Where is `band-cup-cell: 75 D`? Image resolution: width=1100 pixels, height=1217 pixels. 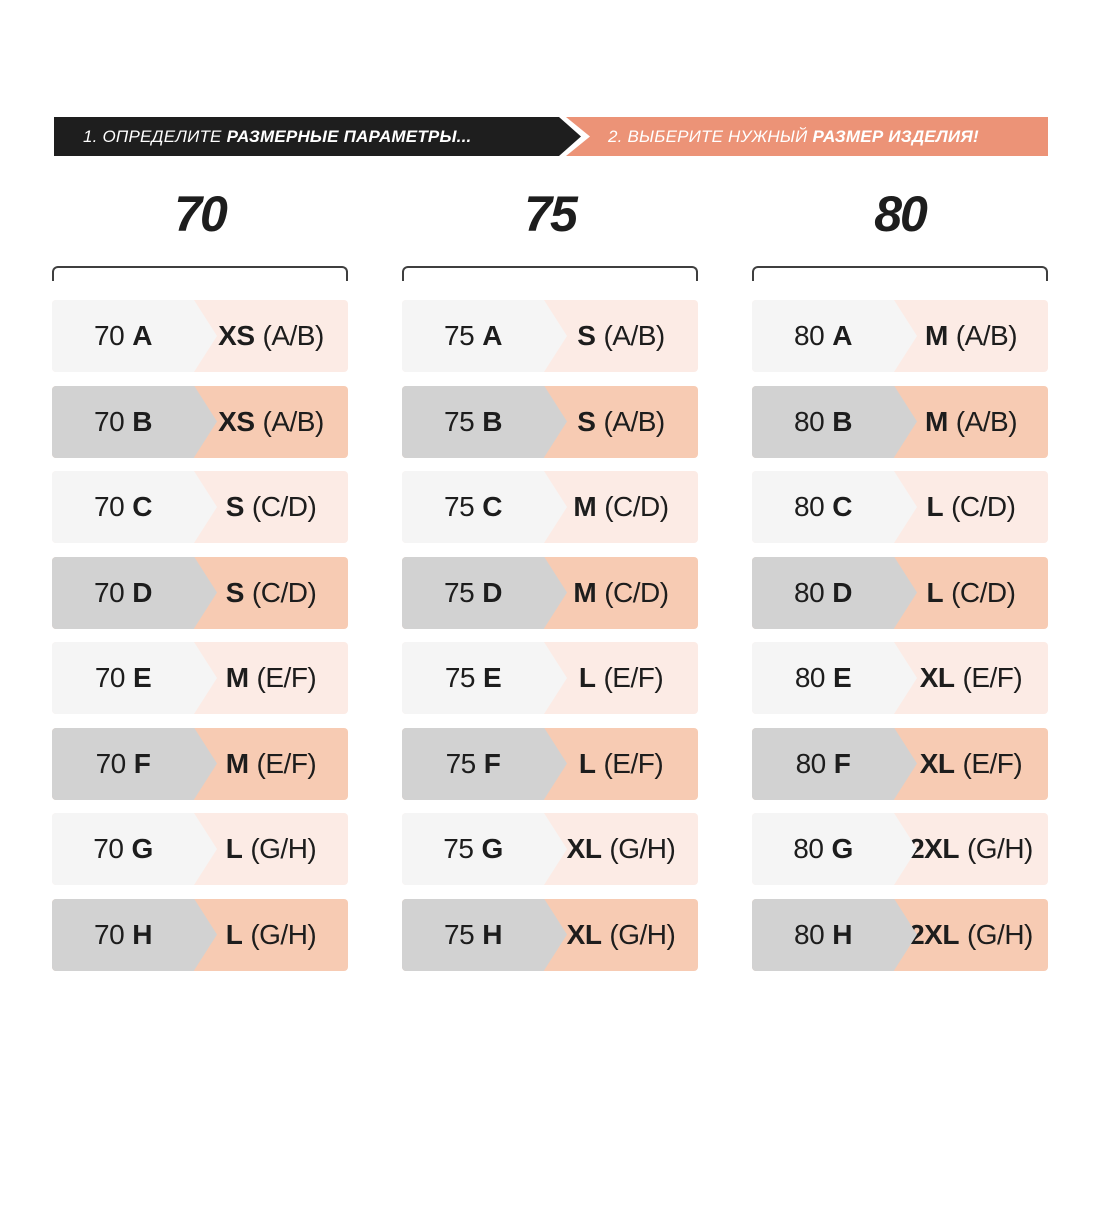
band-cup-cell: 75 D is located at coordinates (473, 592).